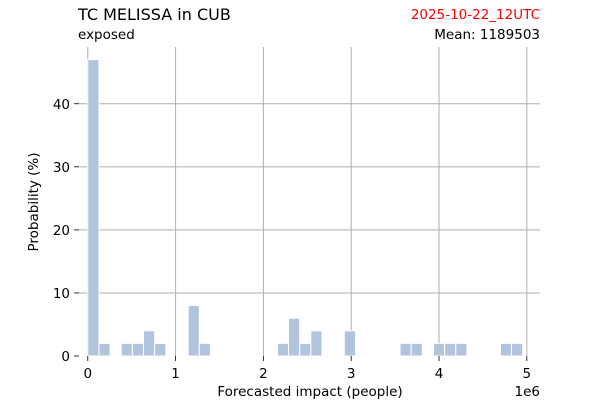 This screenshot has height=400, width=600. What do you see at coordinates (439, 374) in the screenshot?
I see `x-tick-label: 4` at bounding box center [439, 374].